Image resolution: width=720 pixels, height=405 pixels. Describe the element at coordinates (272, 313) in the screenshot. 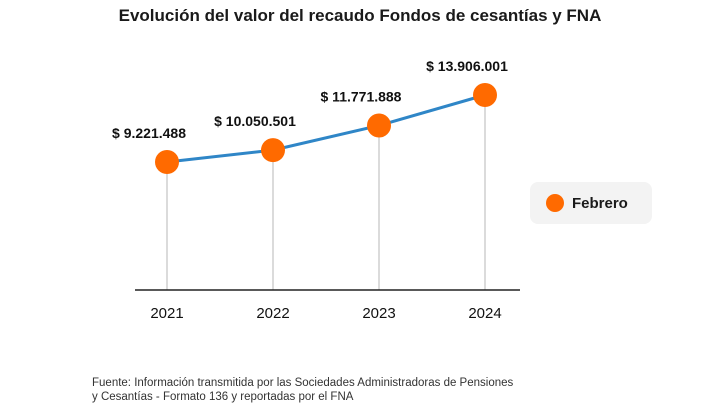

I see `x-tick-label-2022: 2022` at that location.